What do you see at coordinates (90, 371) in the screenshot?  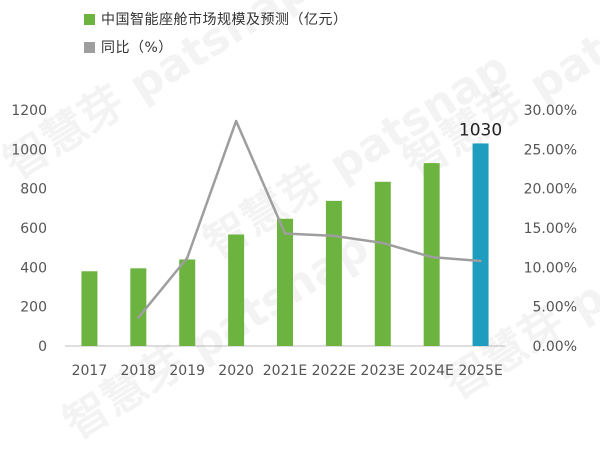 I see `x-tick-label: 2017` at bounding box center [90, 371].